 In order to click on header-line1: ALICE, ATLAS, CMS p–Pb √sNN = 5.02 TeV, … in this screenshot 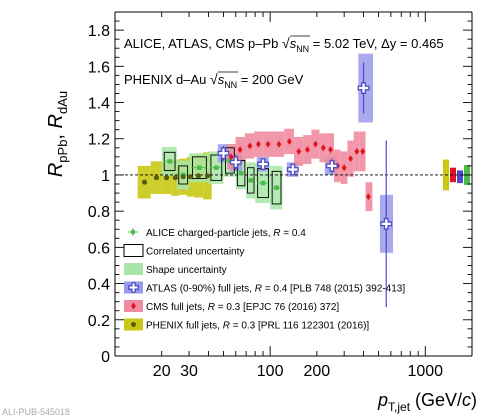, I will do `click(284, 44)`.